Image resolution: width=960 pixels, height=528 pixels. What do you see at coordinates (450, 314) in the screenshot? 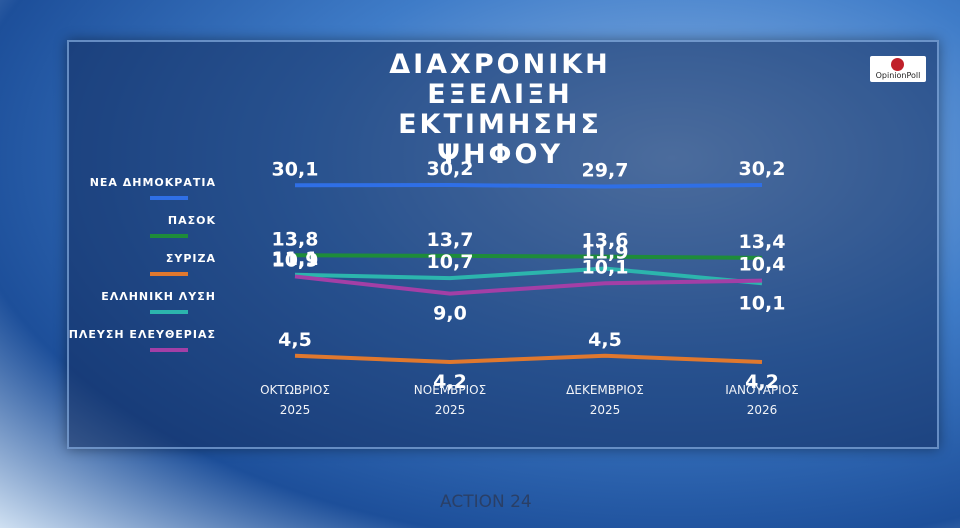
I see `data-label: 9,0` at bounding box center [450, 314].